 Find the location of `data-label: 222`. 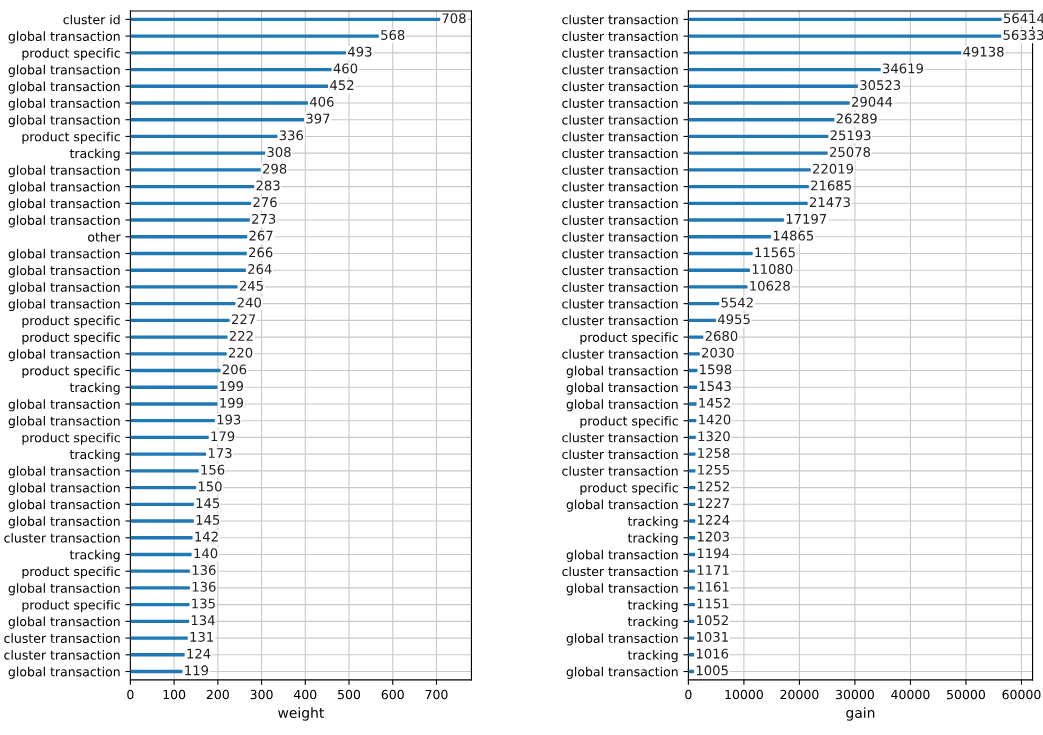

data-label: 222 is located at coordinates (241, 335).